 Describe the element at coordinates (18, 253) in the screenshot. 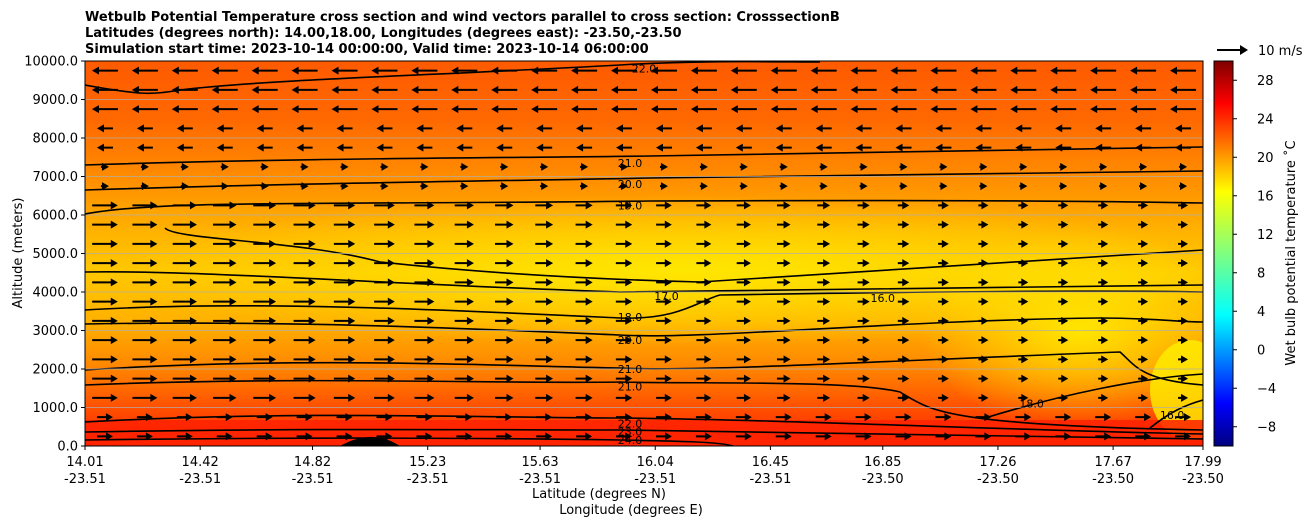

I see `y-axis-label: Altitude (meters)` at that location.